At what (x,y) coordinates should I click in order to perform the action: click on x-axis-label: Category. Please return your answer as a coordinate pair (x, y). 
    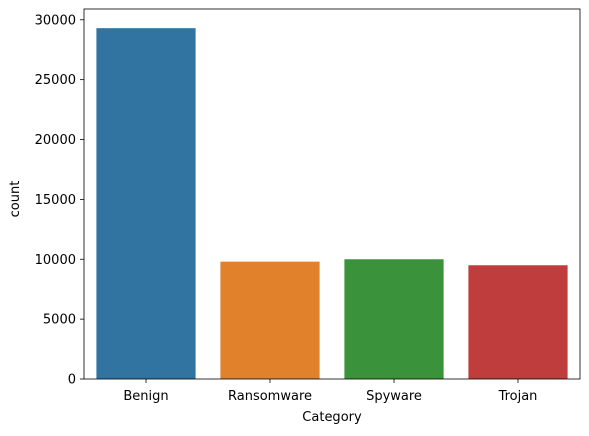
    Looking at the image, I should click on (332, 417).